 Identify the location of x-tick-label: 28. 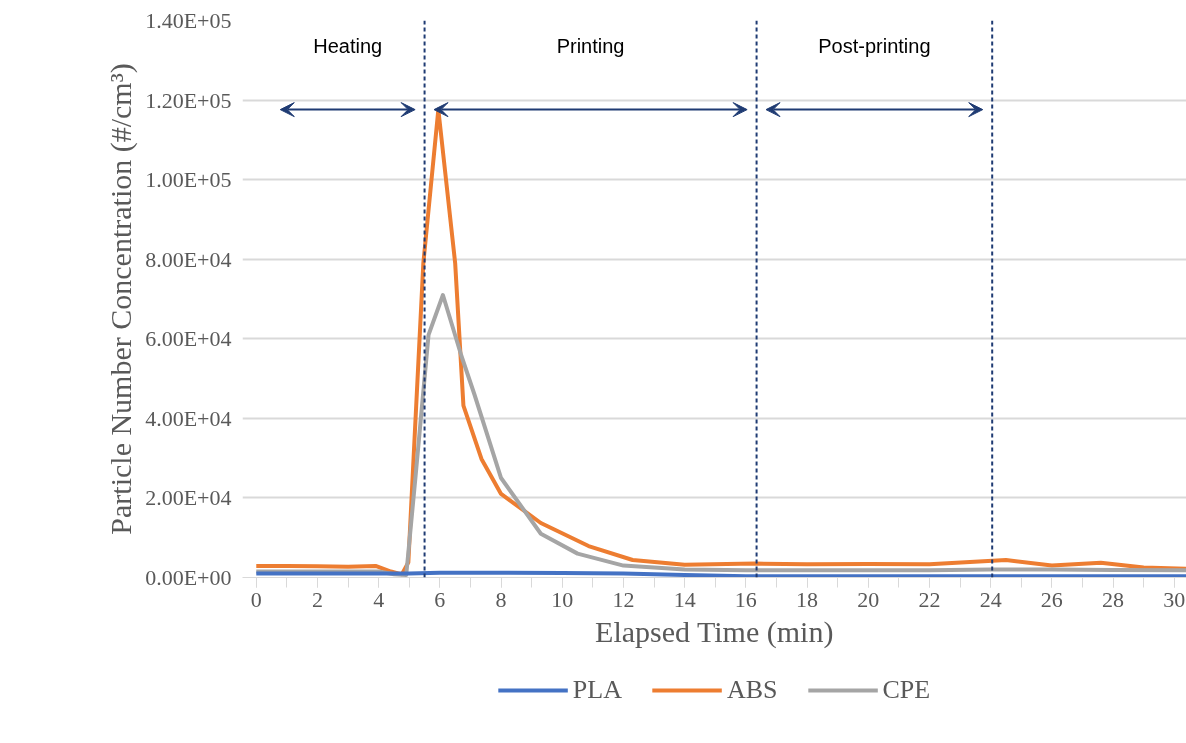
(1113, 599).